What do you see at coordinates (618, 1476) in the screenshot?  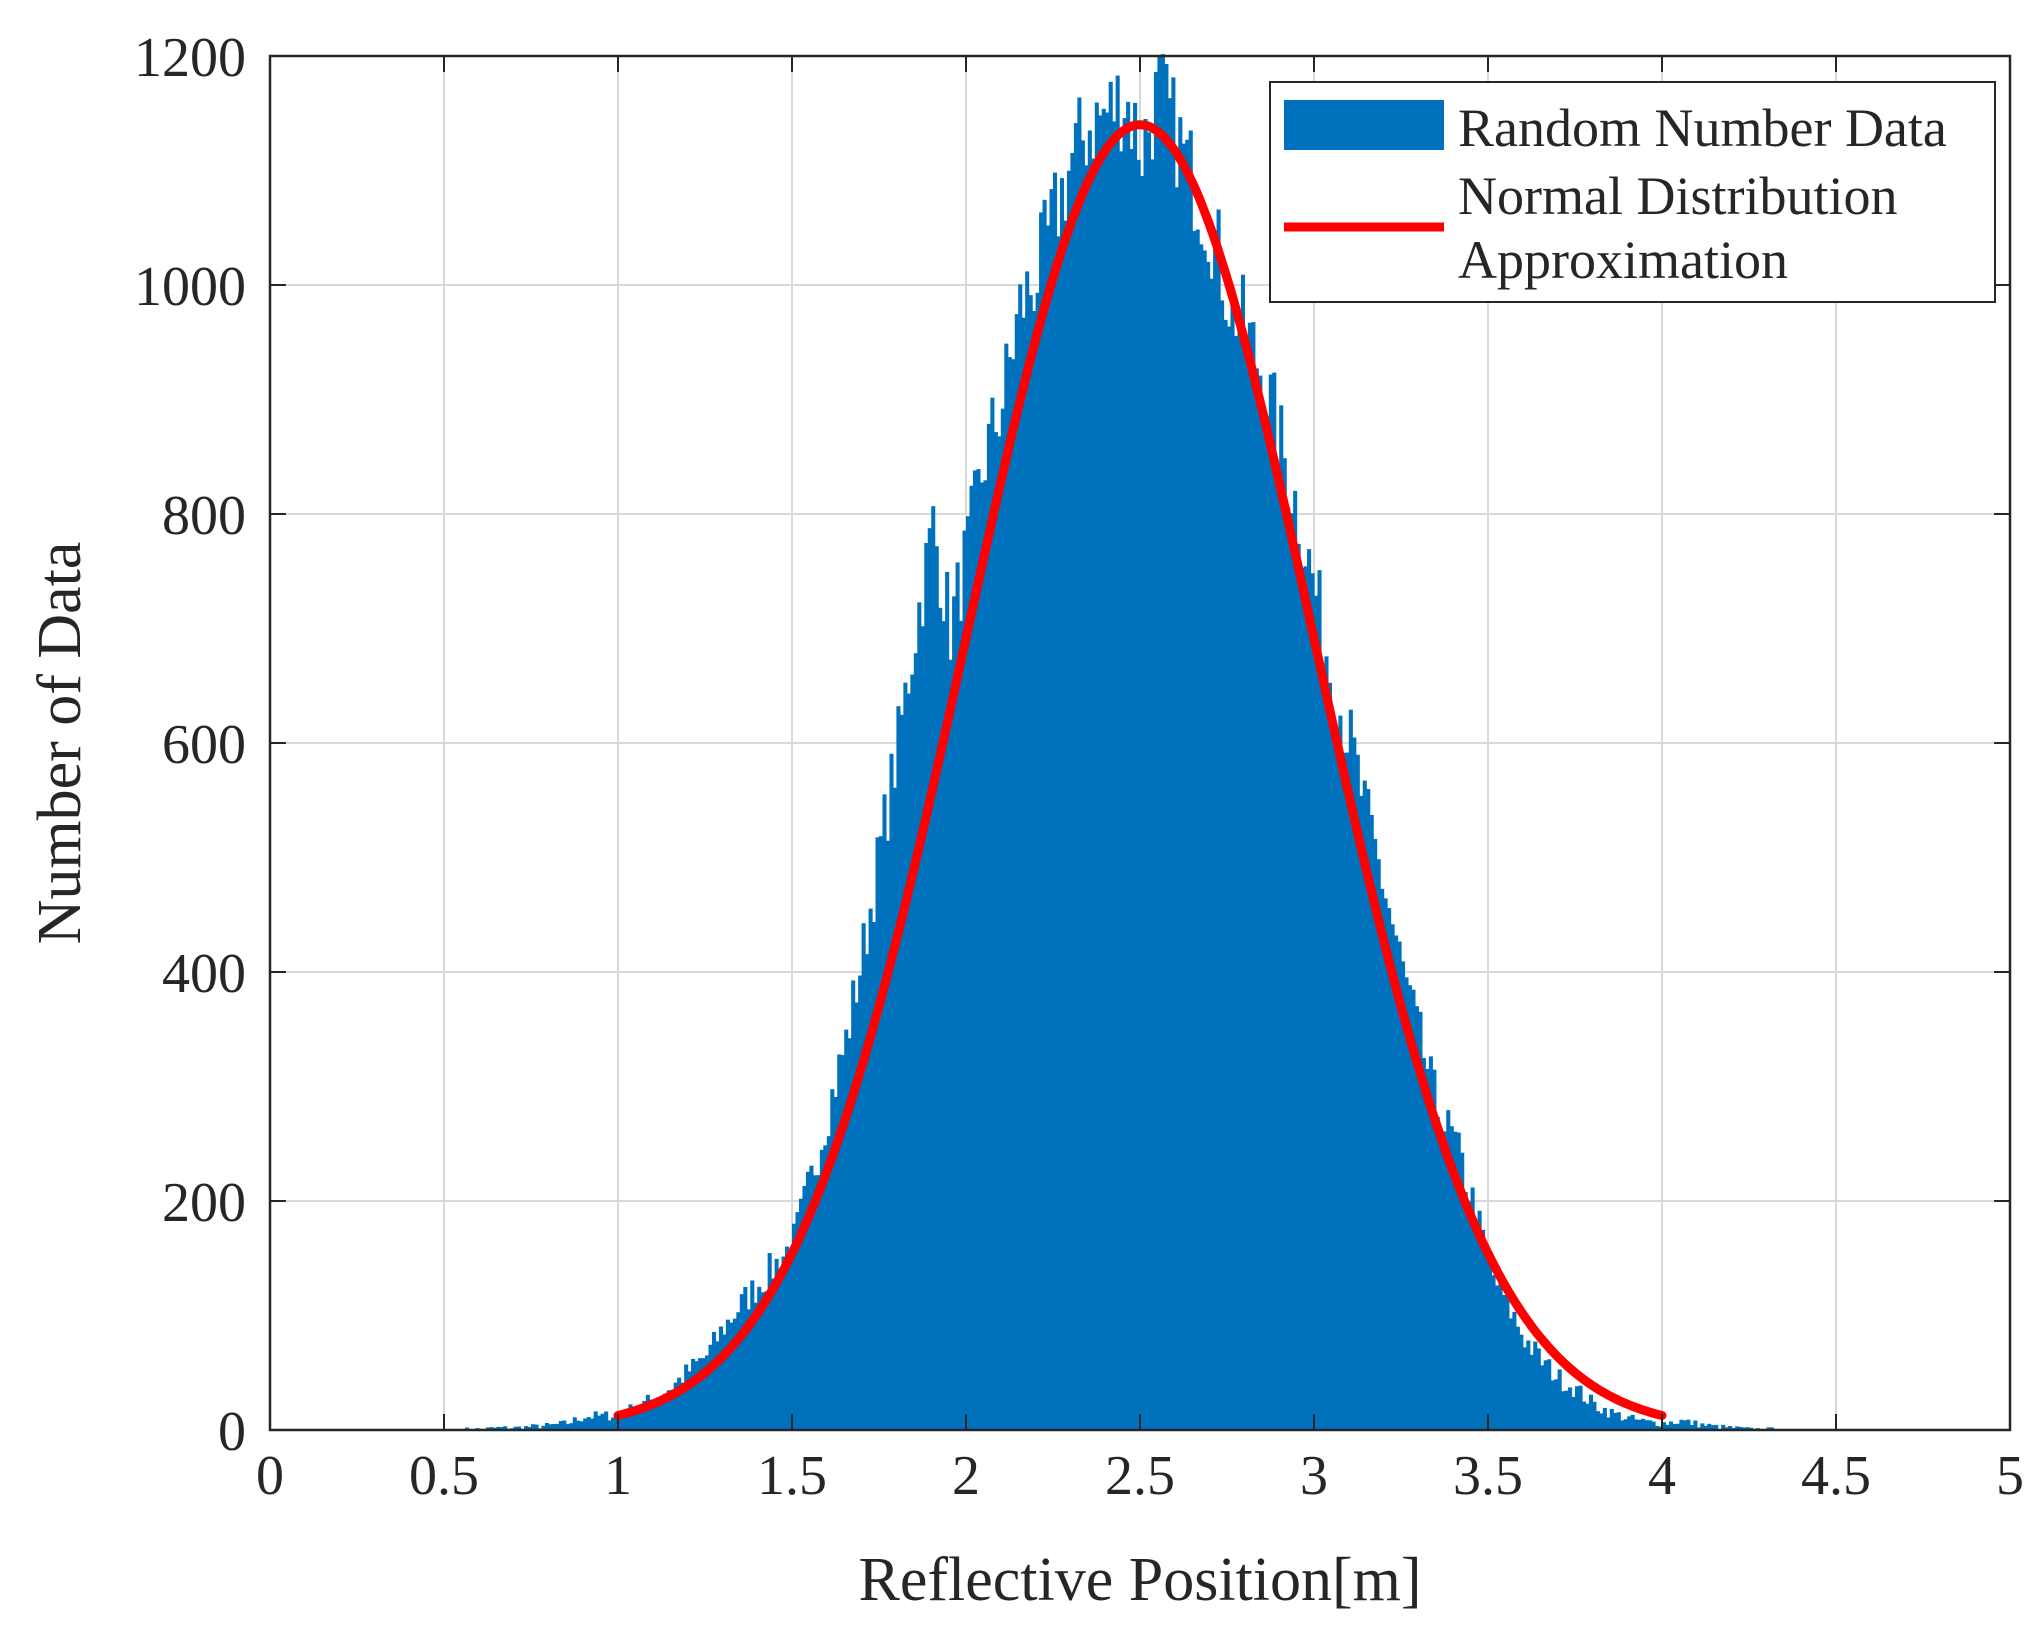 I see `x-tick-label: 1` at bounding box center [618, 1476].